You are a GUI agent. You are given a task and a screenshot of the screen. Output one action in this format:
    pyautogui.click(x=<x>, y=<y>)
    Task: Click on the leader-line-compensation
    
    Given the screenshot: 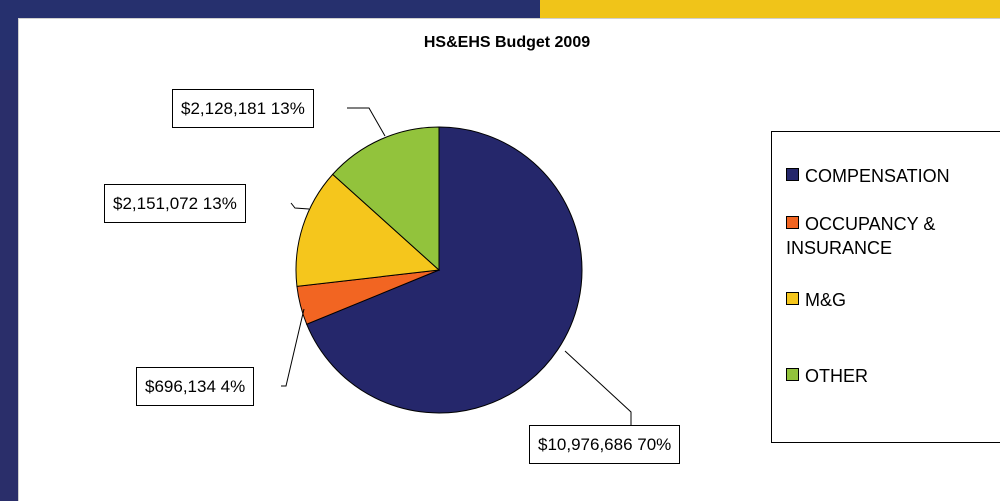 What is the action you would take?
    pyautogui.click(x=598, y=387)
    